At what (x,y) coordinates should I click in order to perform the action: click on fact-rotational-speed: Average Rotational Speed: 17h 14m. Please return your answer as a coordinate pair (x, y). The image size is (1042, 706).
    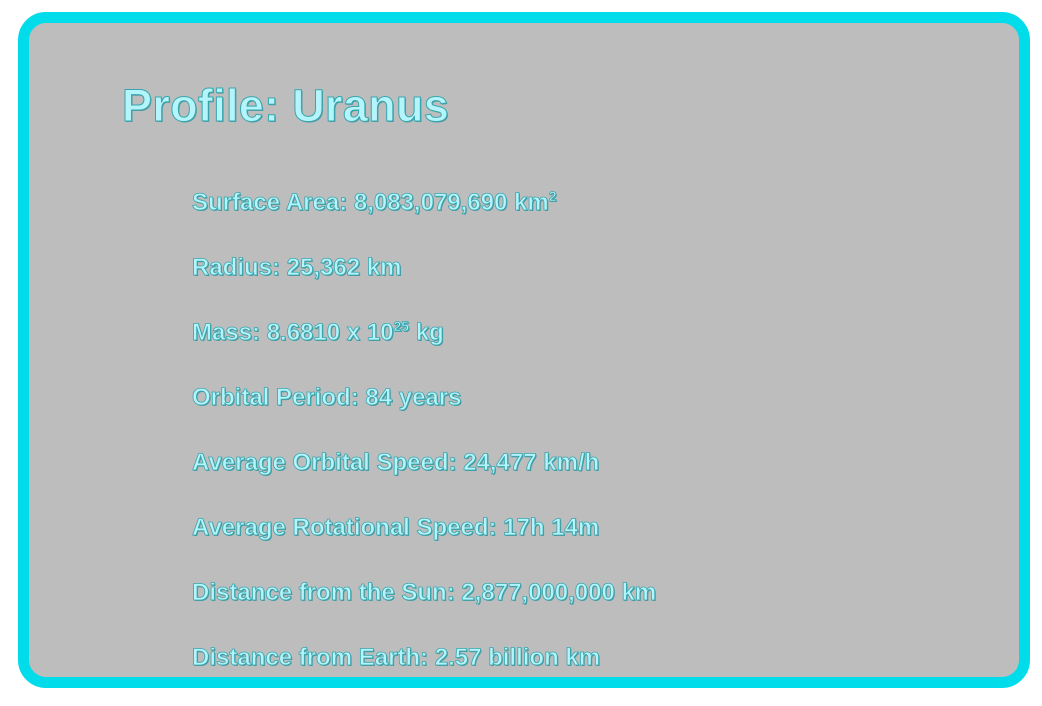
    Looking at the image, I should click on (424, 543).